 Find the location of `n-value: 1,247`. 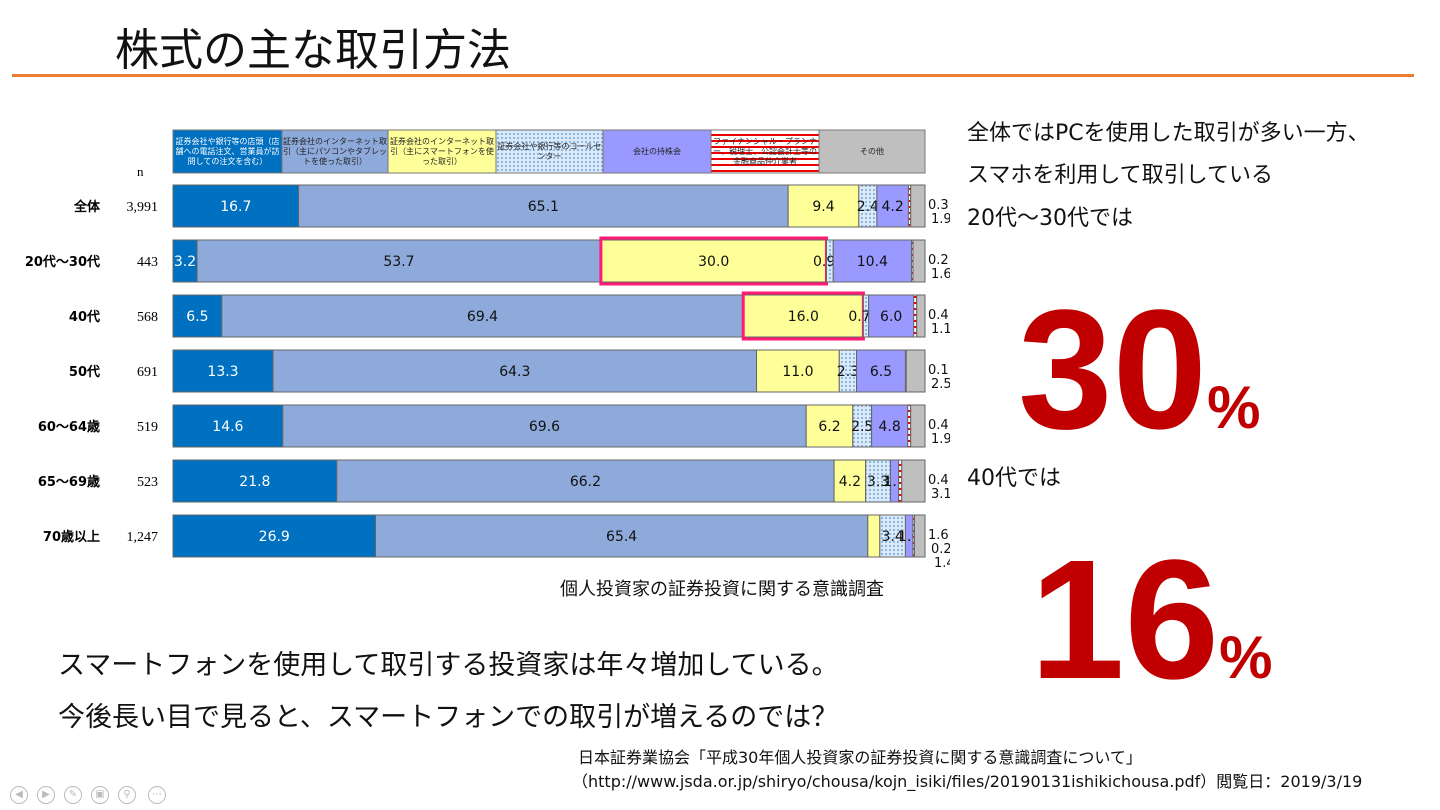

n-value: 1,247 is located at coordinates (143, 537).